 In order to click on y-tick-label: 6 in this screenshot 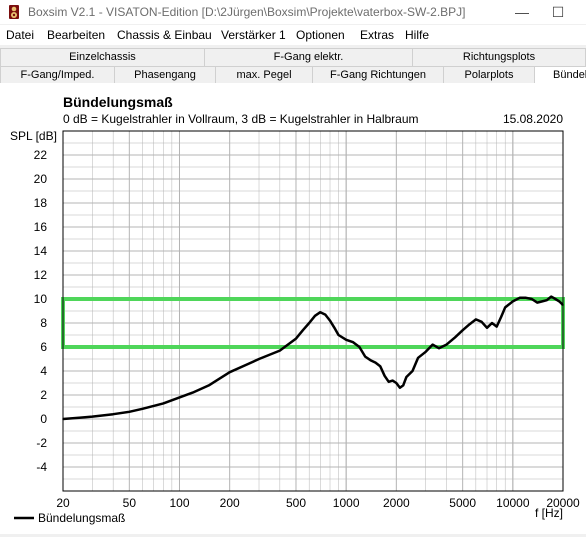, I will do `click(43, 347)`.